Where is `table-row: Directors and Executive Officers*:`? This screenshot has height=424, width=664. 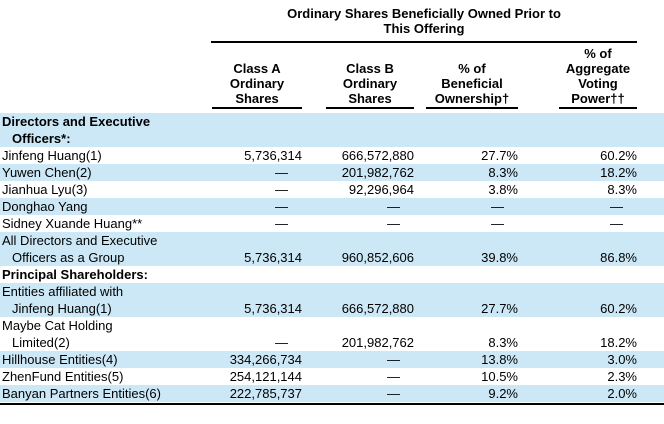 table-row: Directors and Executive Officers*: is located at coordinates (332, 130).